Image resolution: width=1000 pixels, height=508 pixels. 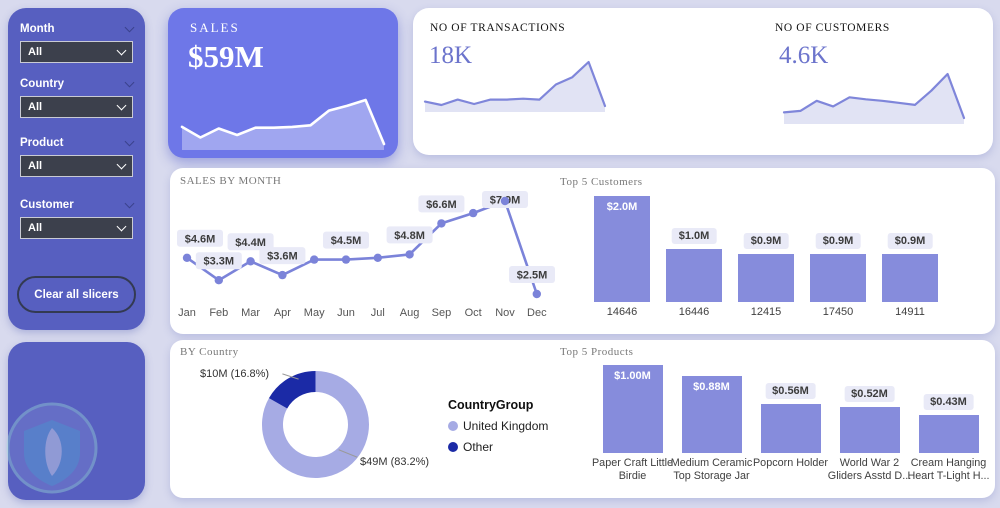 I want to click on donut-segment-other, so click(x=292, y=390).